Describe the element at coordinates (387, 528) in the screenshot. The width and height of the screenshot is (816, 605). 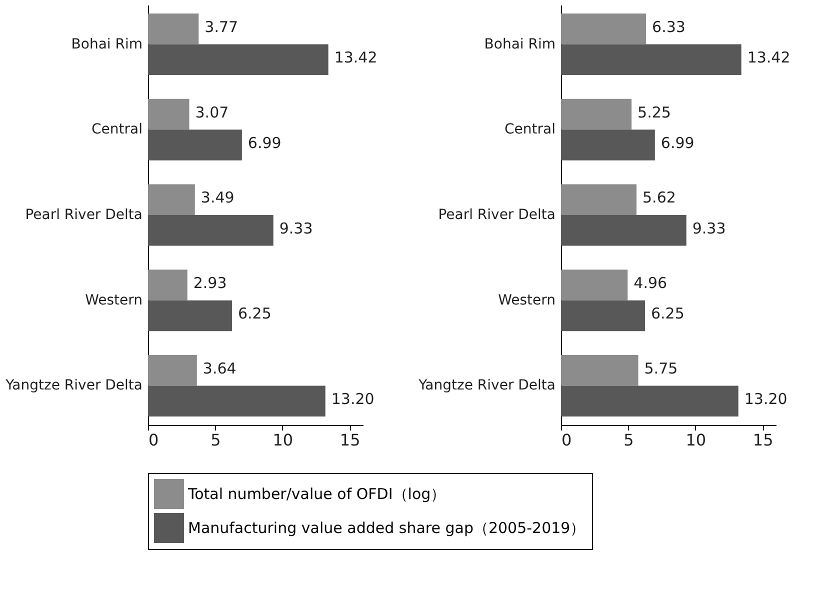
I see `legend-label: Manufacturing value added share gap（2005-2019）` at that location.